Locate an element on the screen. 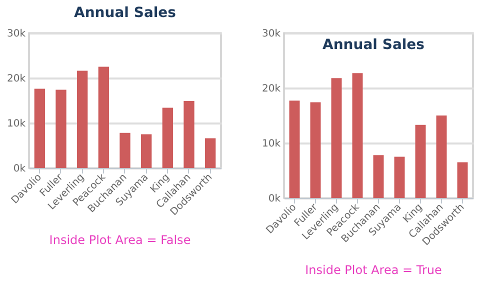  text: Inside Plot Area = False is located at coordinates (120, 240).